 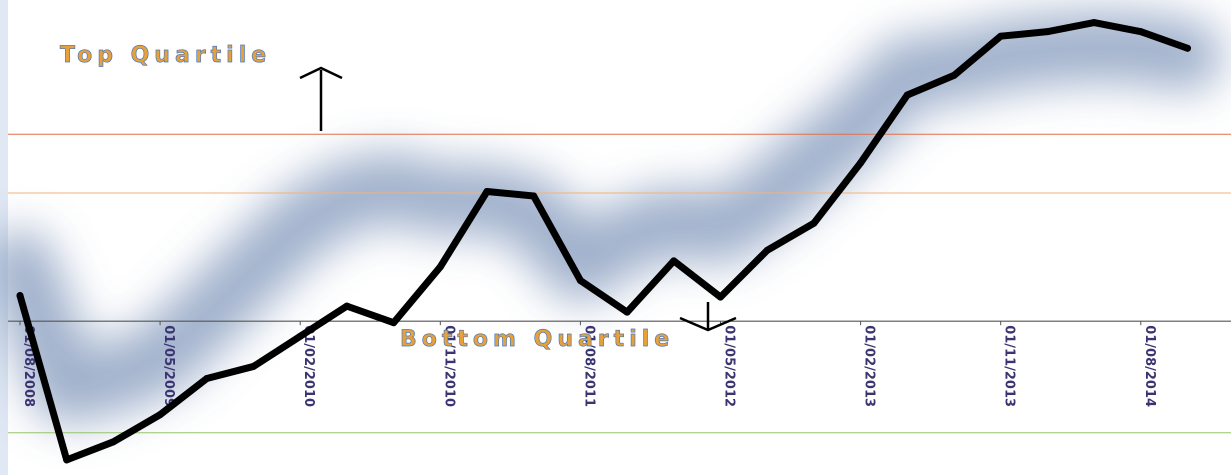 I want to click on x-tick-label: 01/02/2013, so click(x=869, y=366).